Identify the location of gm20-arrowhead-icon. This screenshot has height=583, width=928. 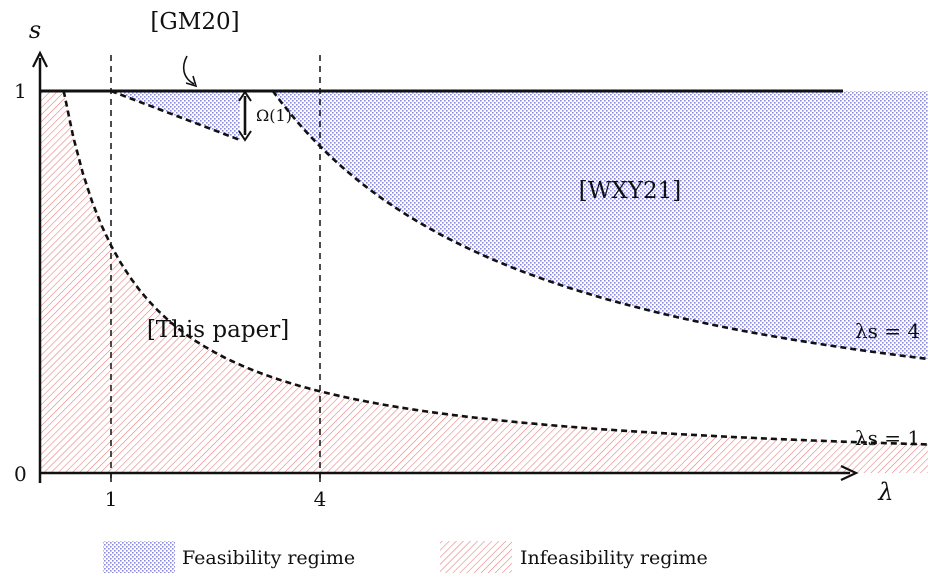
(191, 81).